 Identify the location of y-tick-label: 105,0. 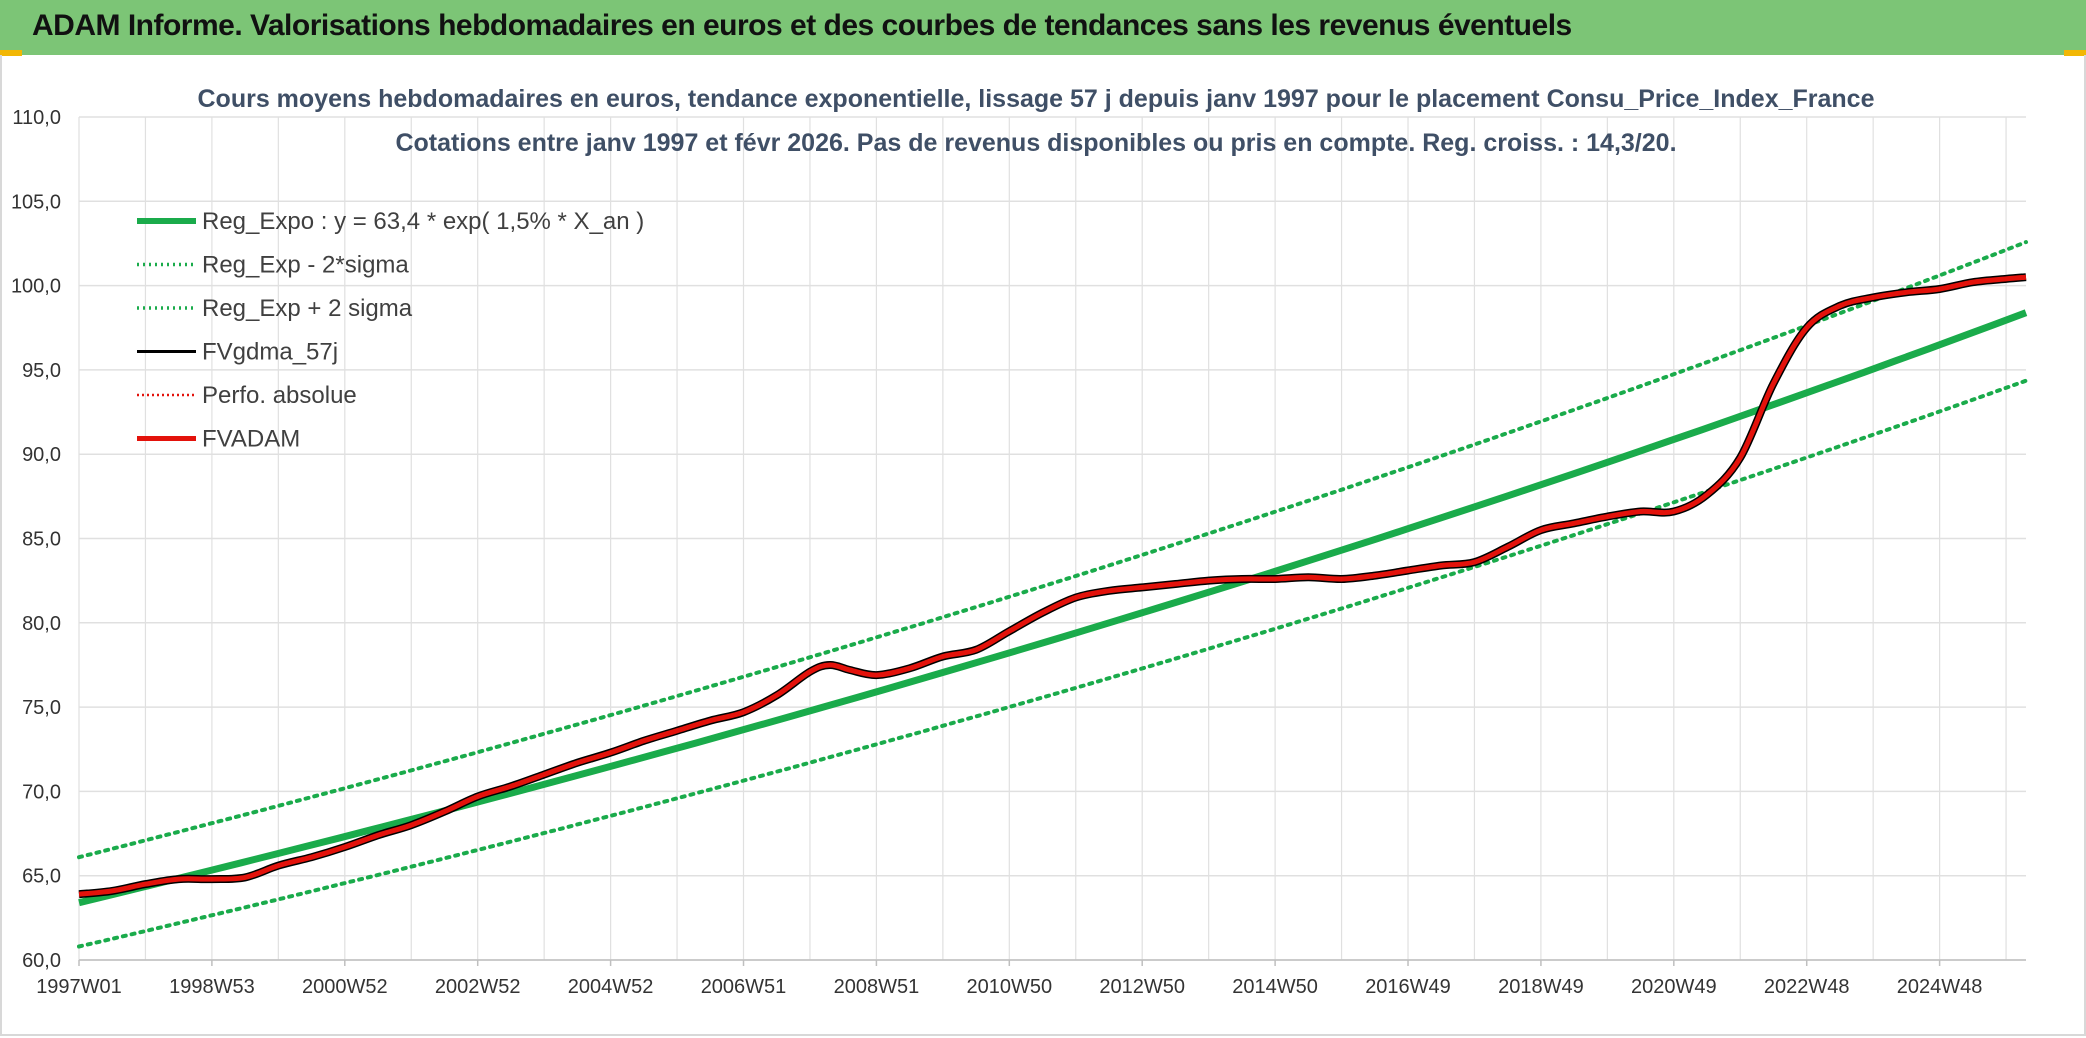
(36, 202).